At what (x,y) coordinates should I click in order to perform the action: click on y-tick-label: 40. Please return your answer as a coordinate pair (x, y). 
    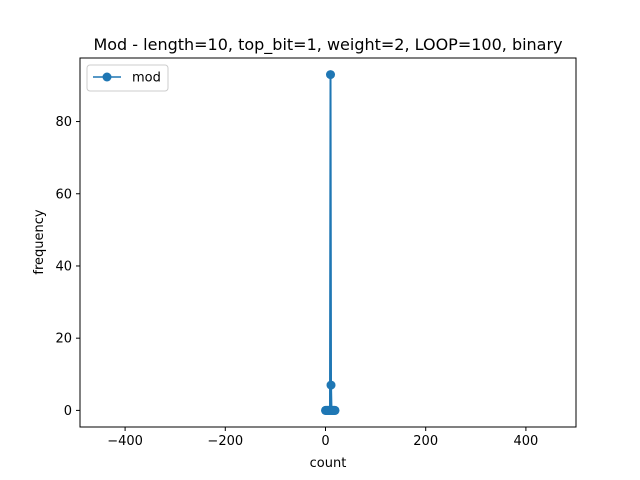
    Looking at the image, I should click on (63, 266).